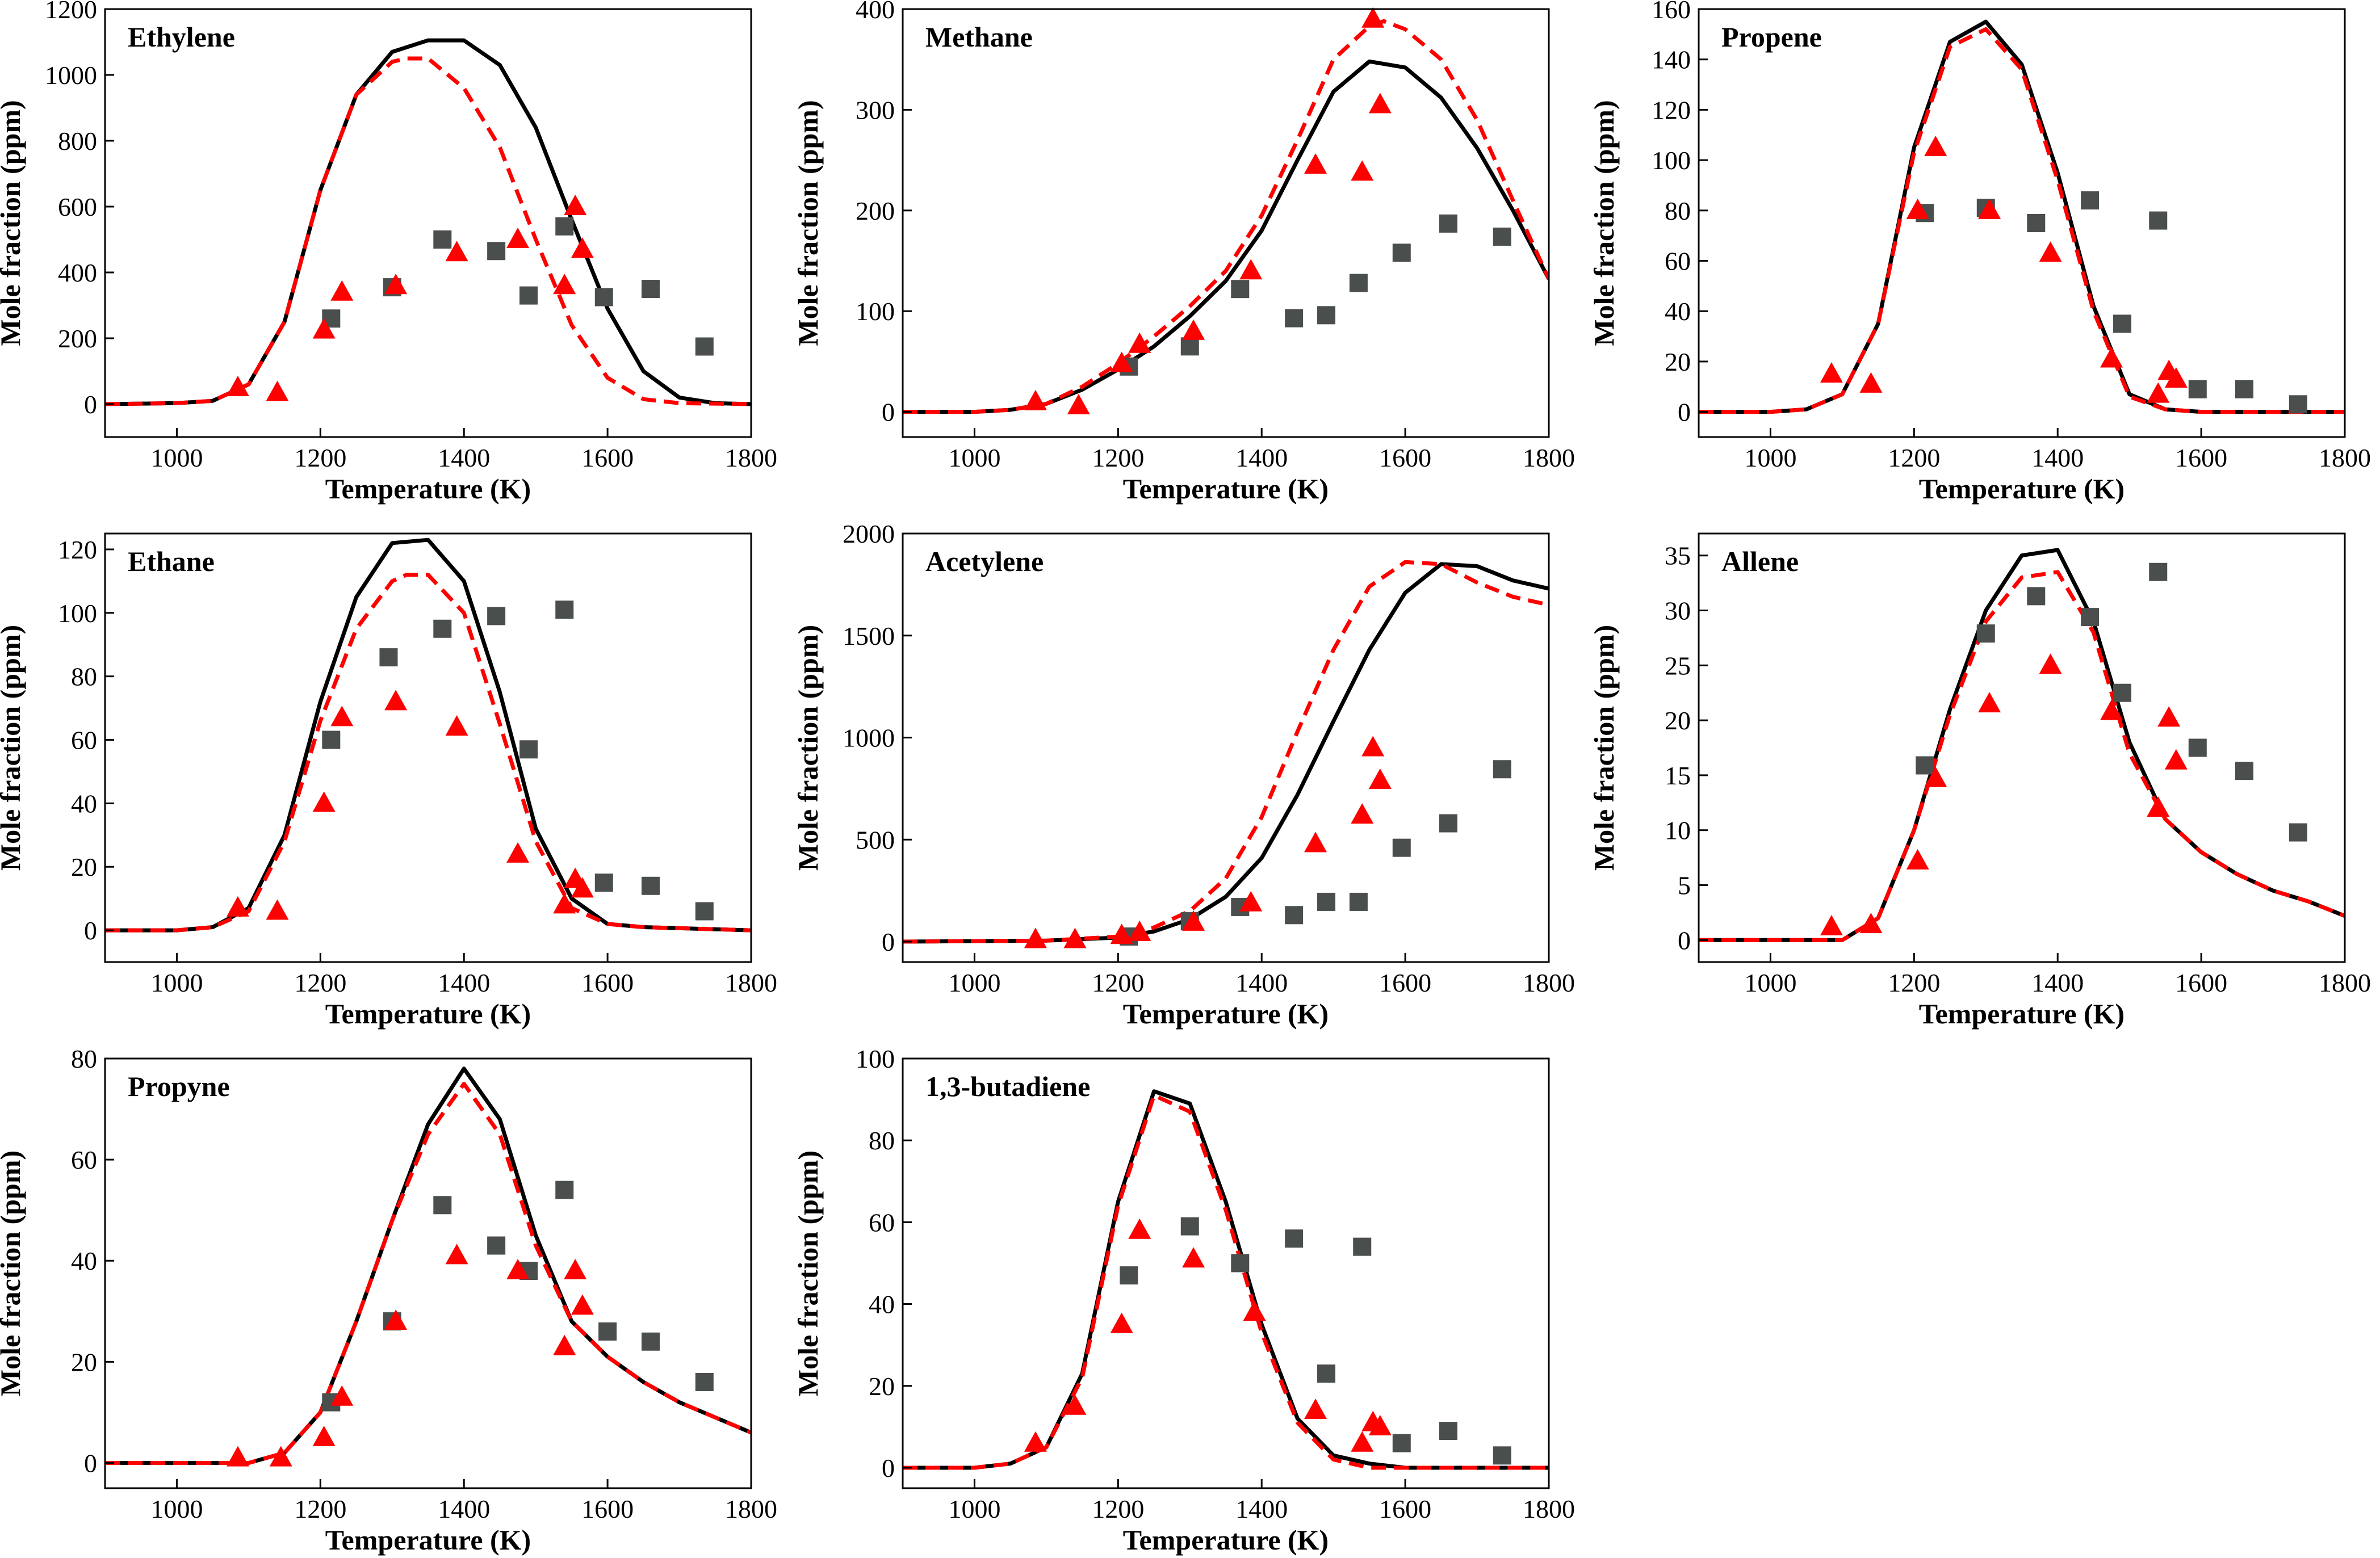 The image size is (2380, 1558). What do you see at coordinates (869, 635) in the screenshot?
I see `y-tick-label: 1500` at bounding box center [869, 635].